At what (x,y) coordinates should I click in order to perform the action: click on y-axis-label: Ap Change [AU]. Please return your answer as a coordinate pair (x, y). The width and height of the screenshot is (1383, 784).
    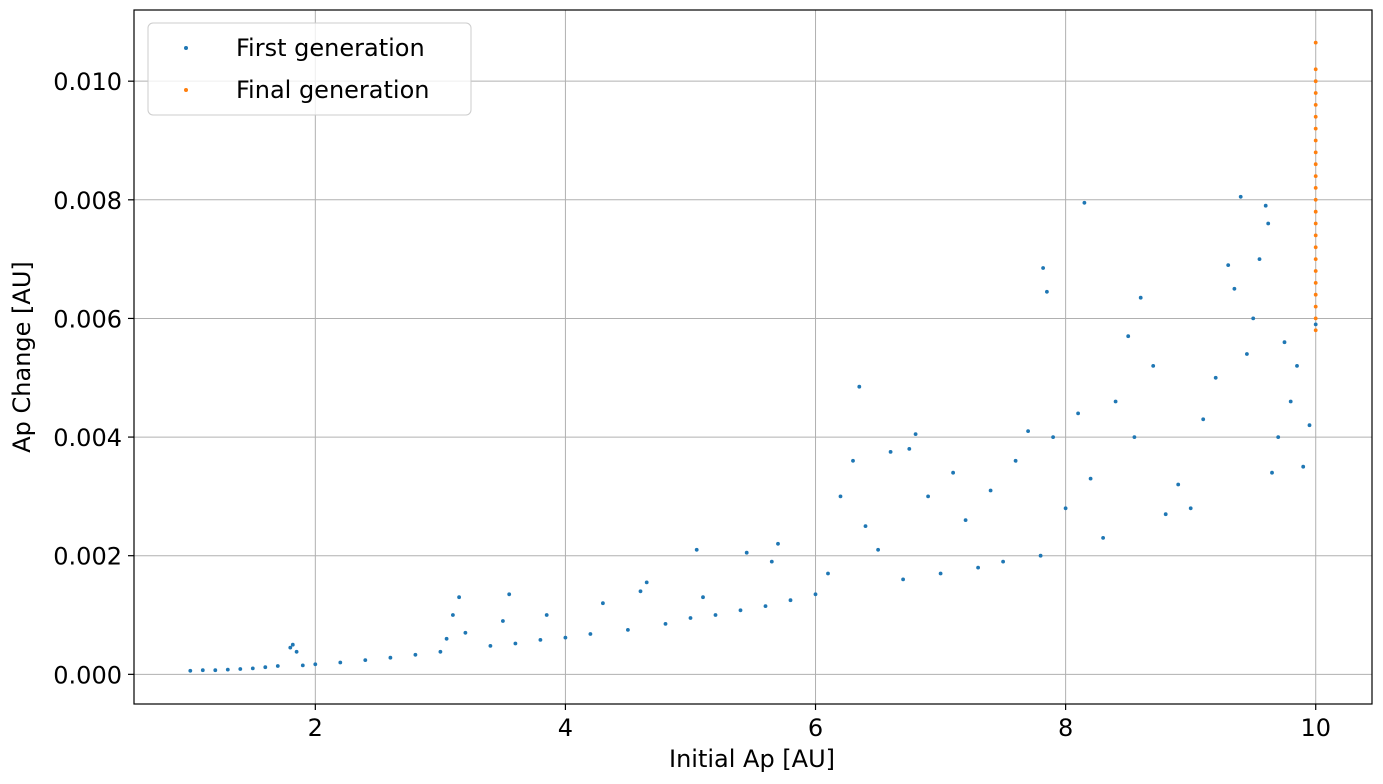
    Looking at the image, I should click on (22, 357).